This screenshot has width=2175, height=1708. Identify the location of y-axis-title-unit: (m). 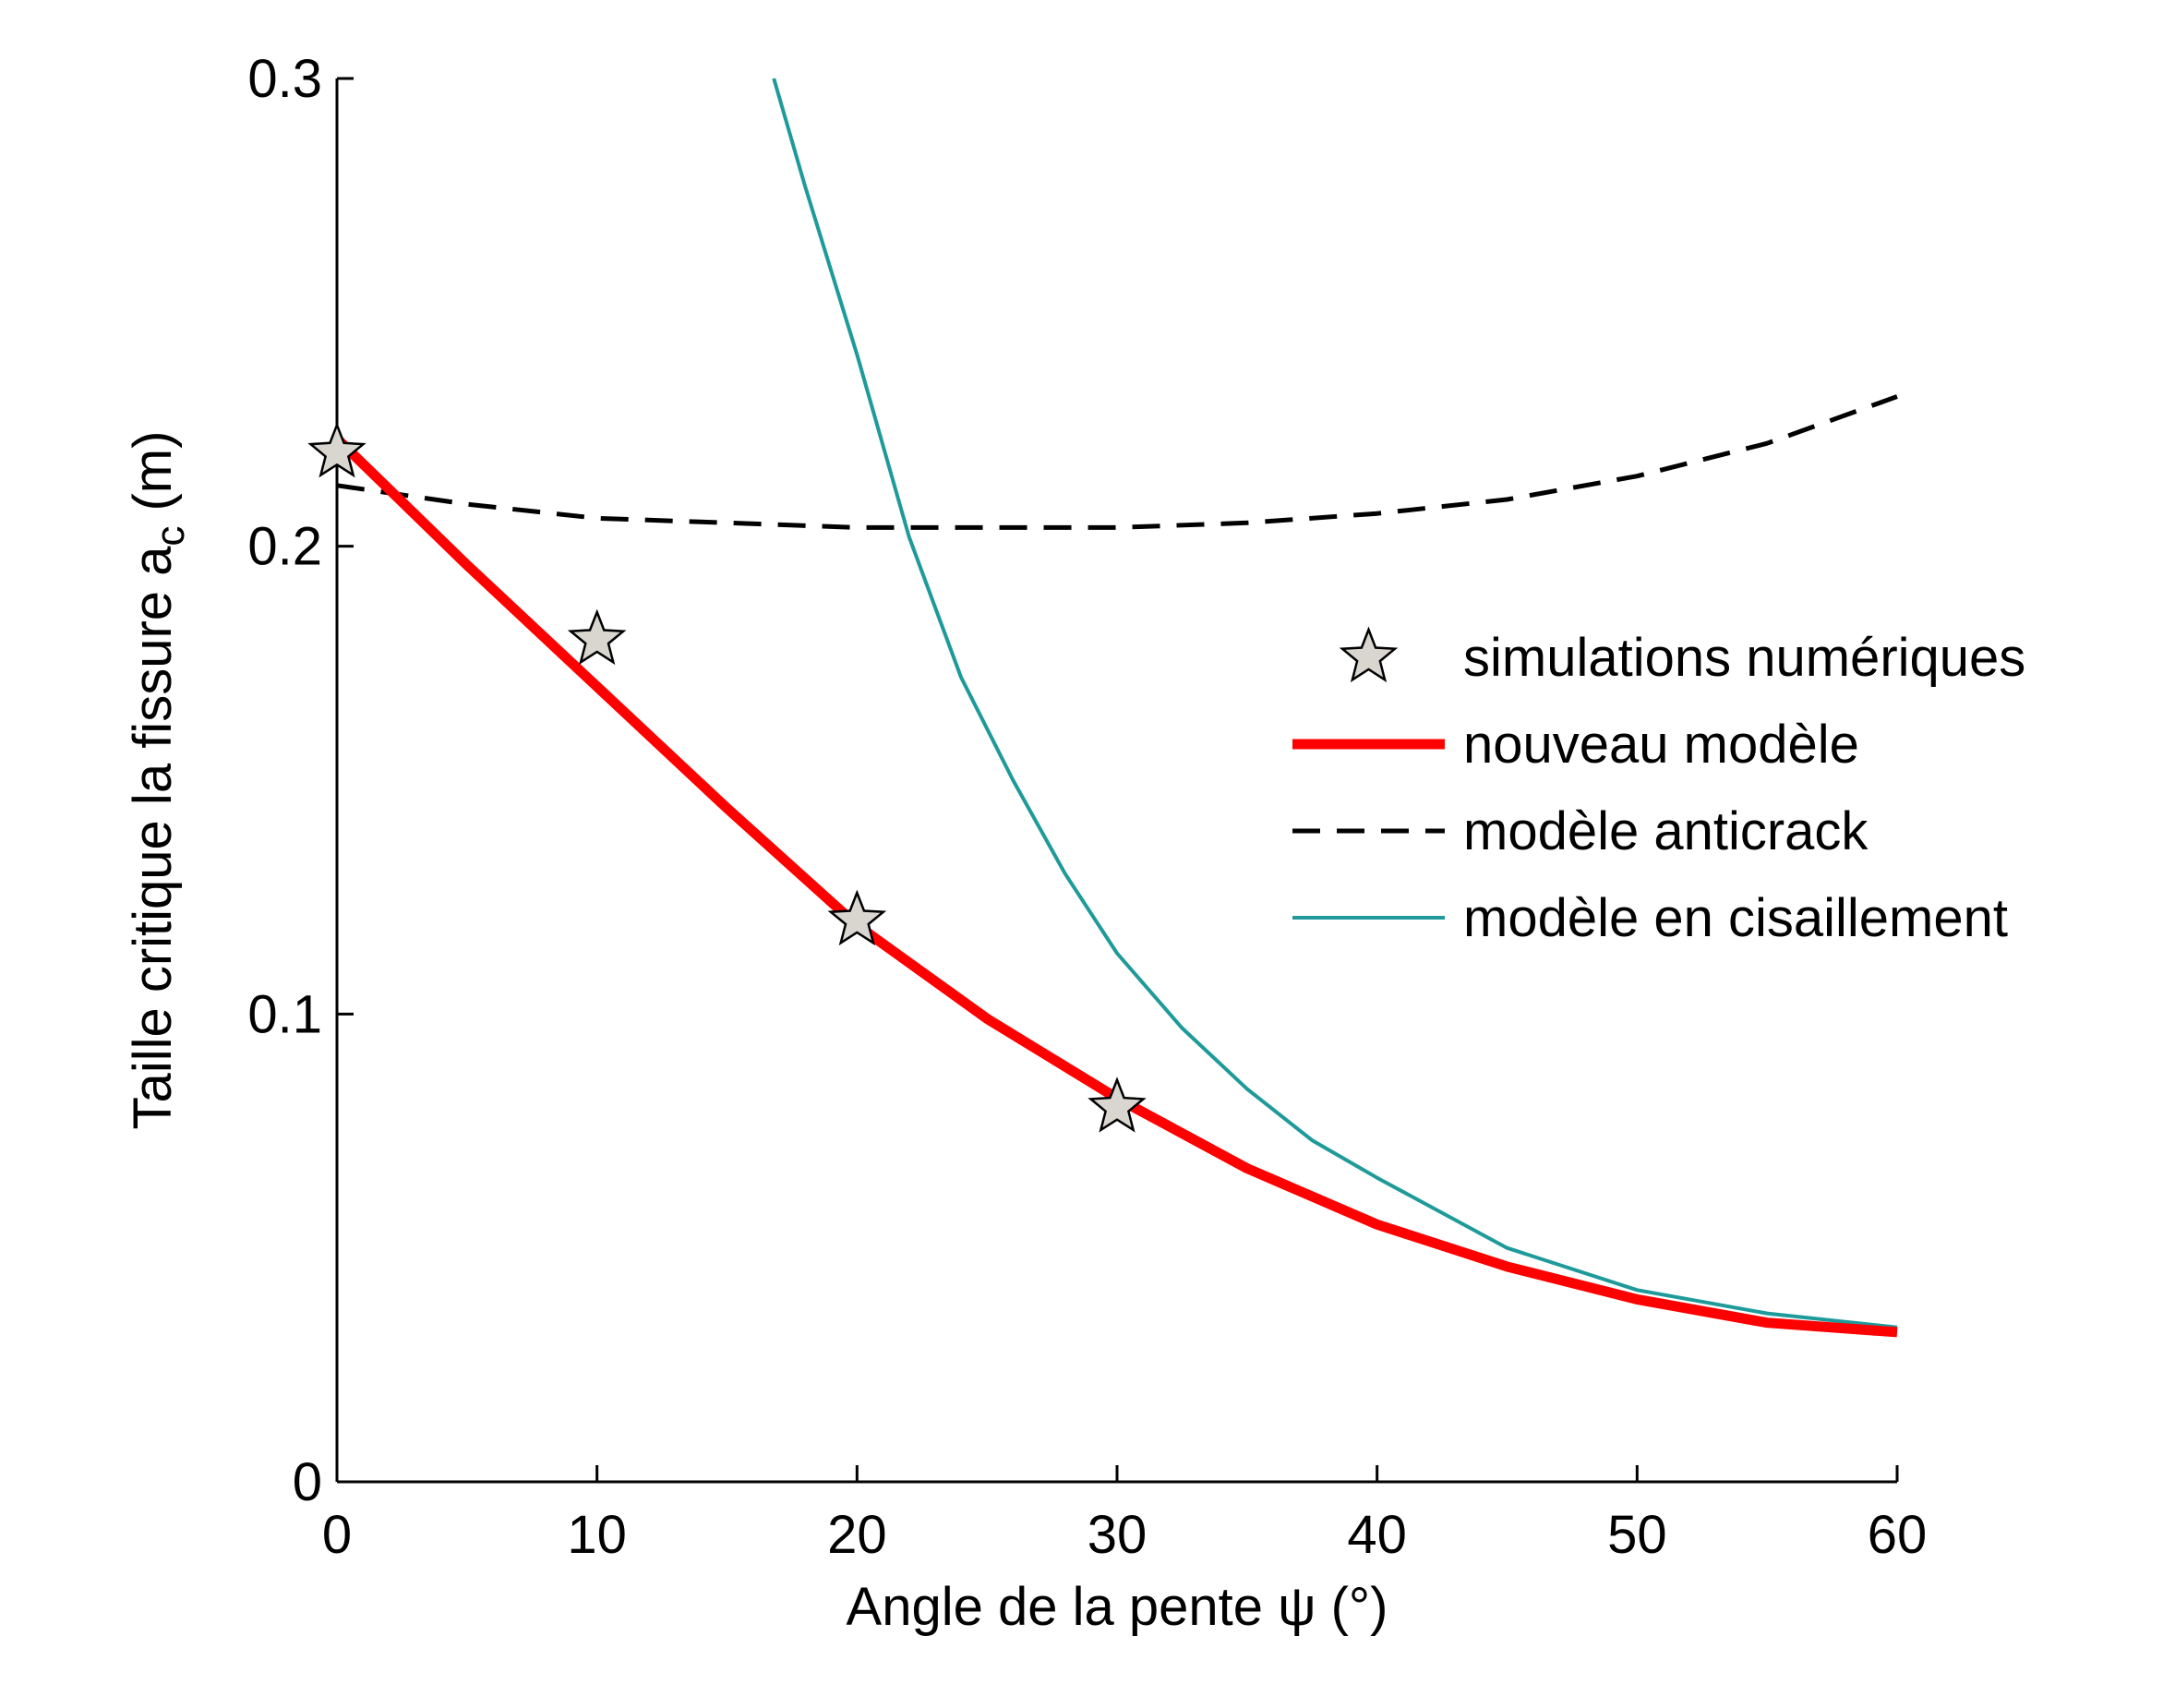
(153, 478).